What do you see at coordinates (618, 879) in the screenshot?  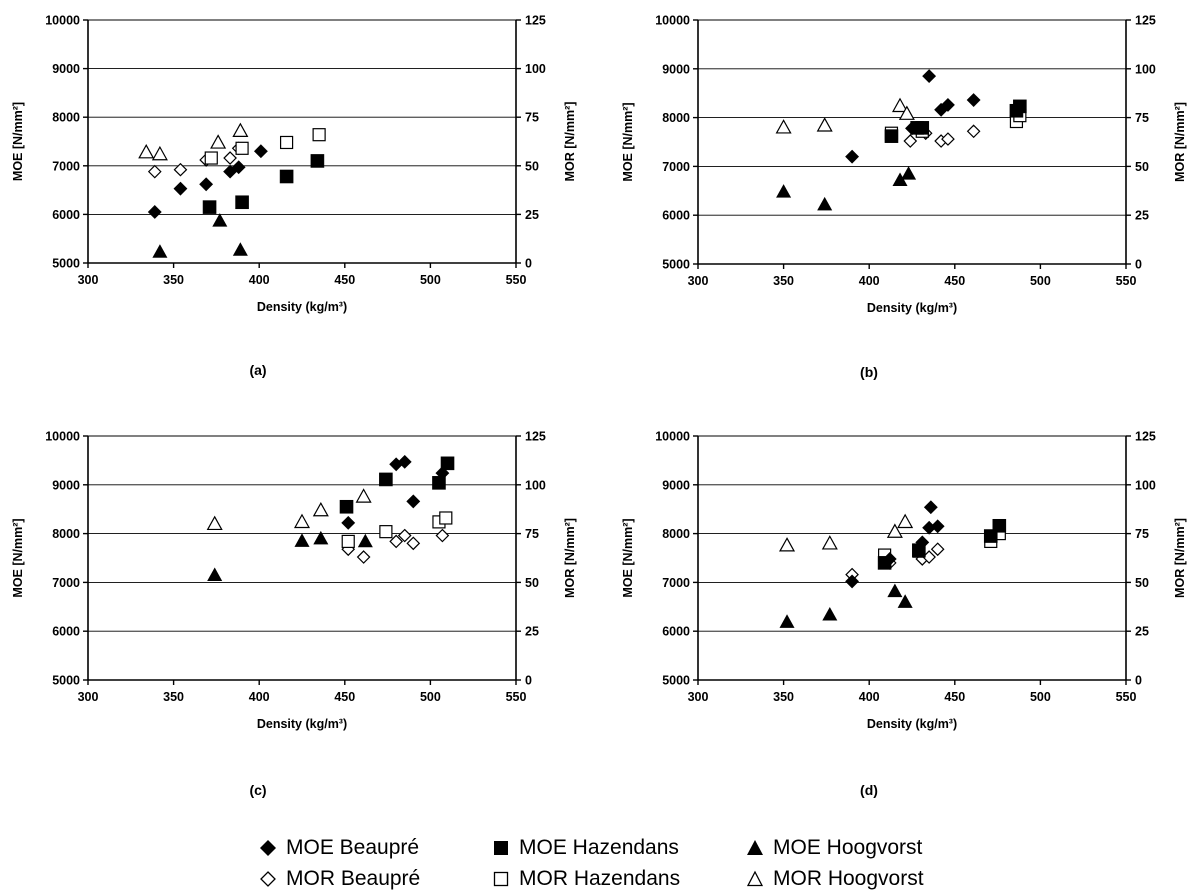 I see `legend-item-mor-hazendans: MOR Hazendans` at bounding box center [618, 879].